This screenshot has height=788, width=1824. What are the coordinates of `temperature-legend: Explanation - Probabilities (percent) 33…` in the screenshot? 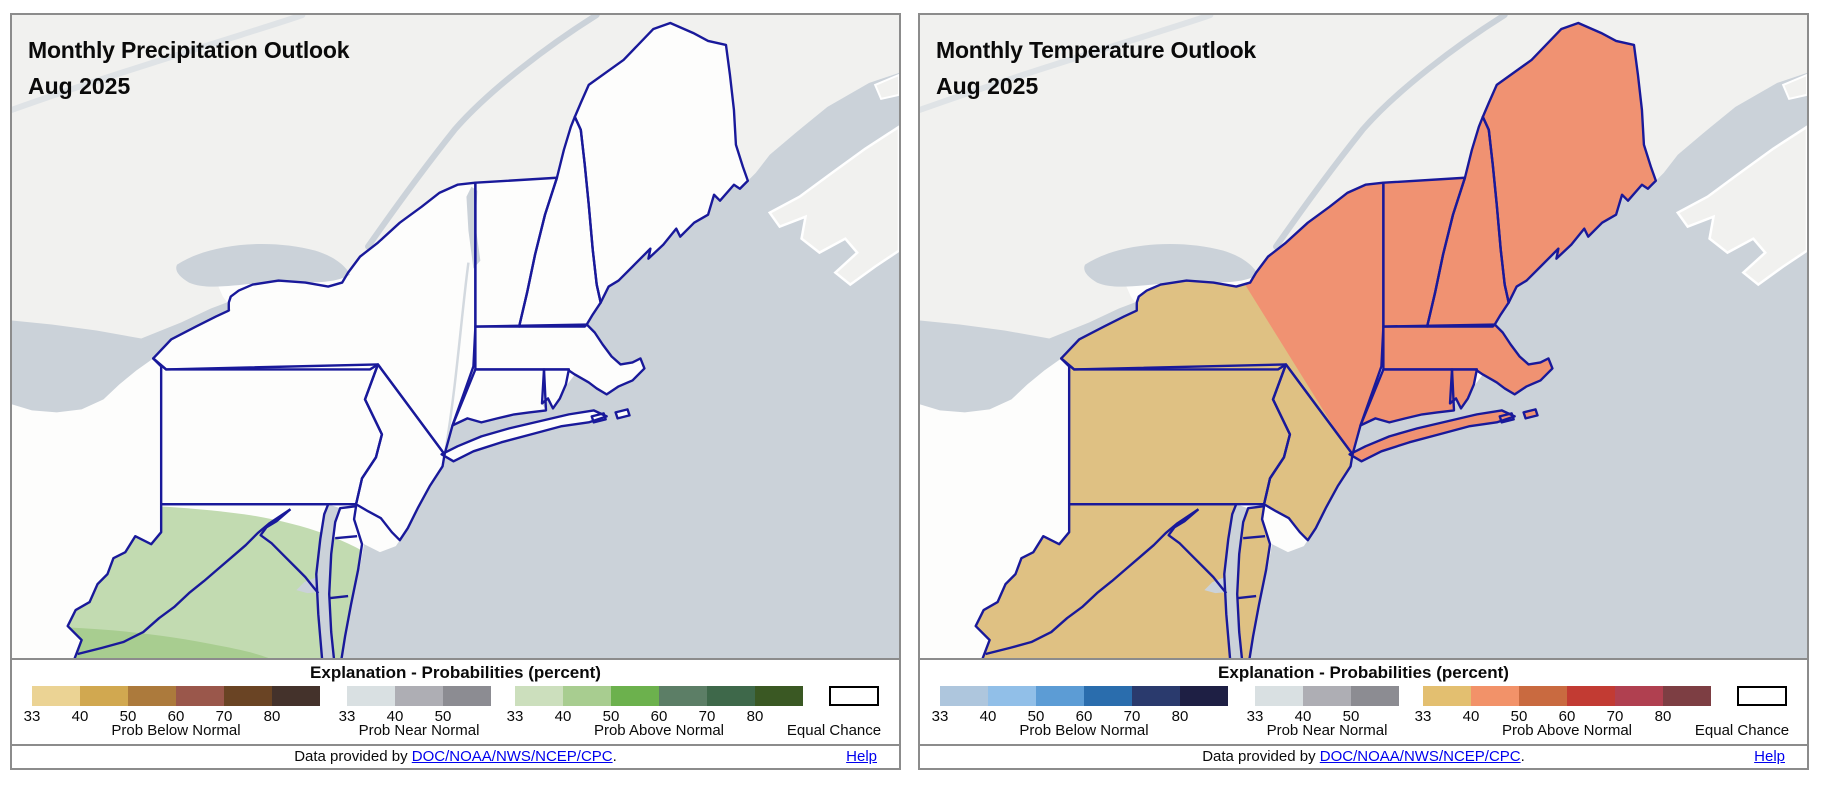 It's located at (1363, 701).